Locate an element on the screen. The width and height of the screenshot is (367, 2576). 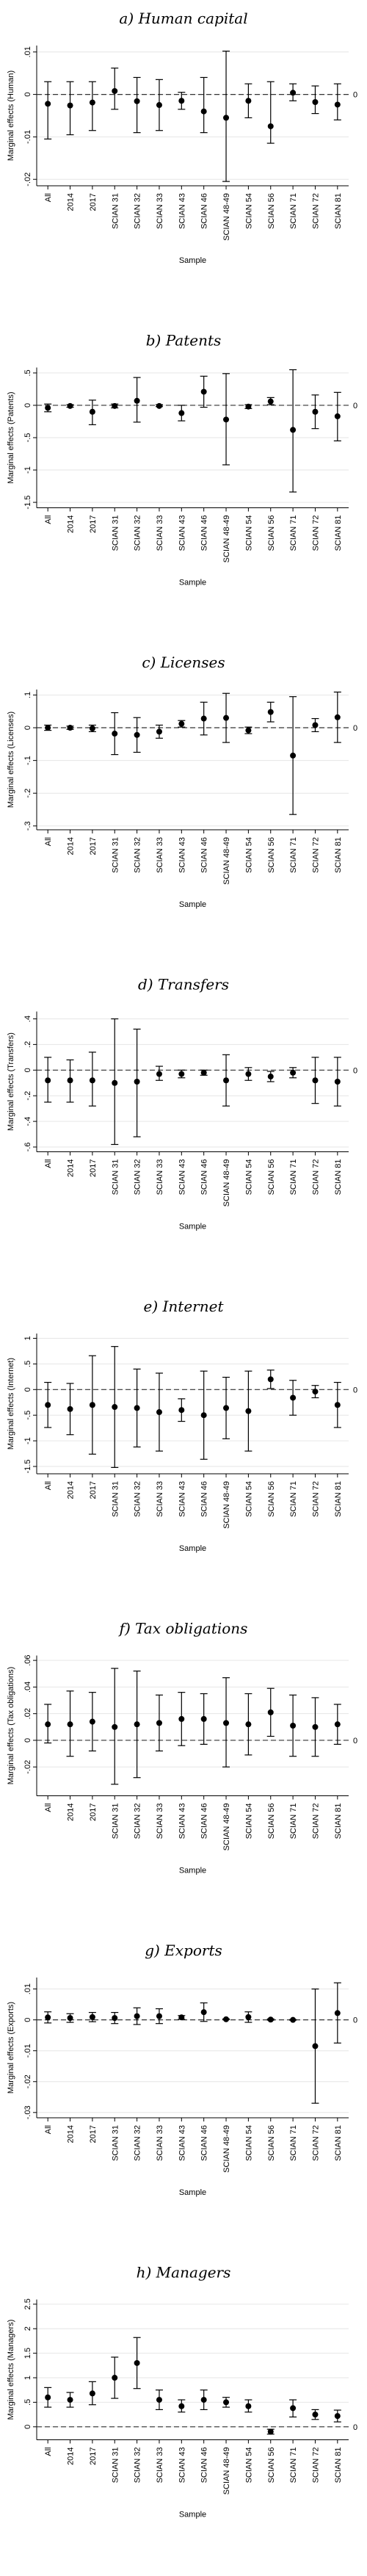
y-axis-label: Marginal effects (Patents) is located at coordinates (11, 437).